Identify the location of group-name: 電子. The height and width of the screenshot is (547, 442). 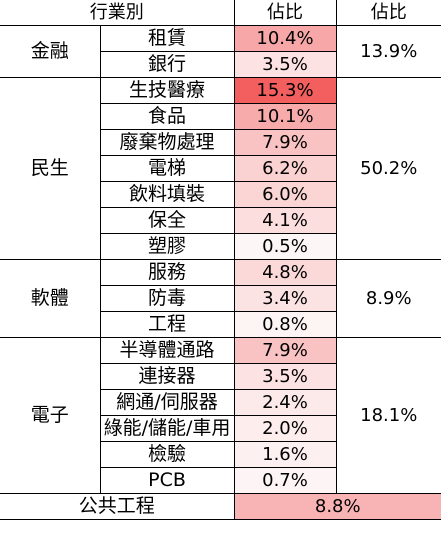
(50, 415).